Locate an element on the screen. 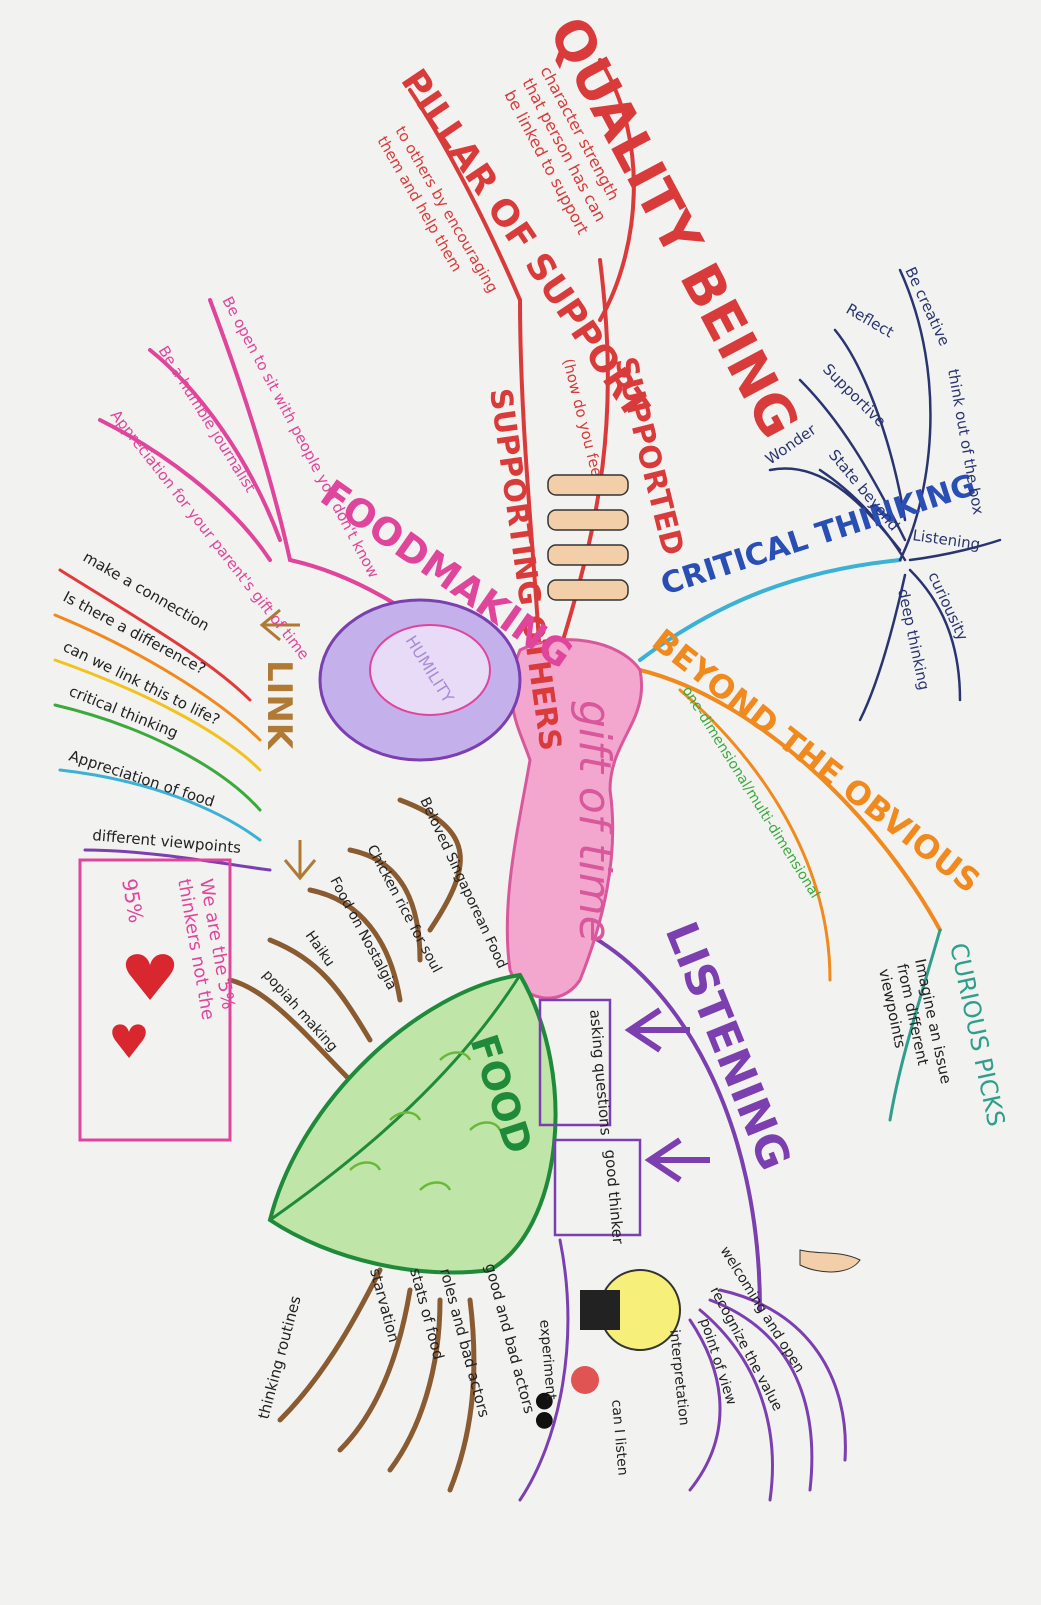 The image size is (1041, 1605). branch-line-listening is located at coordinates (670, 1120).